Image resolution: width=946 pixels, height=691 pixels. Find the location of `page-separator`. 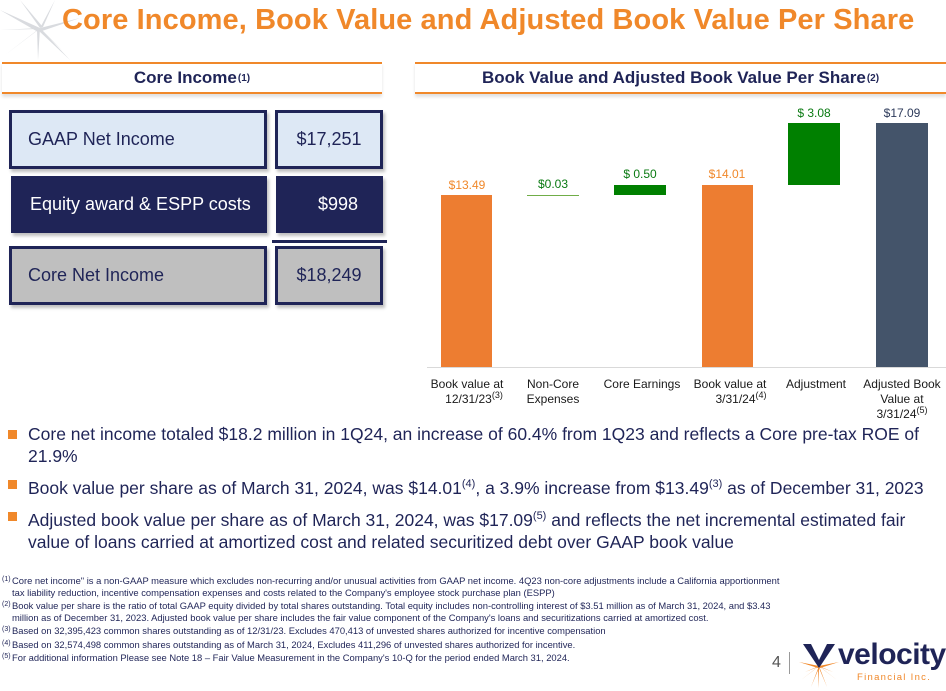

page-separator is located at coordinates (789, 663).